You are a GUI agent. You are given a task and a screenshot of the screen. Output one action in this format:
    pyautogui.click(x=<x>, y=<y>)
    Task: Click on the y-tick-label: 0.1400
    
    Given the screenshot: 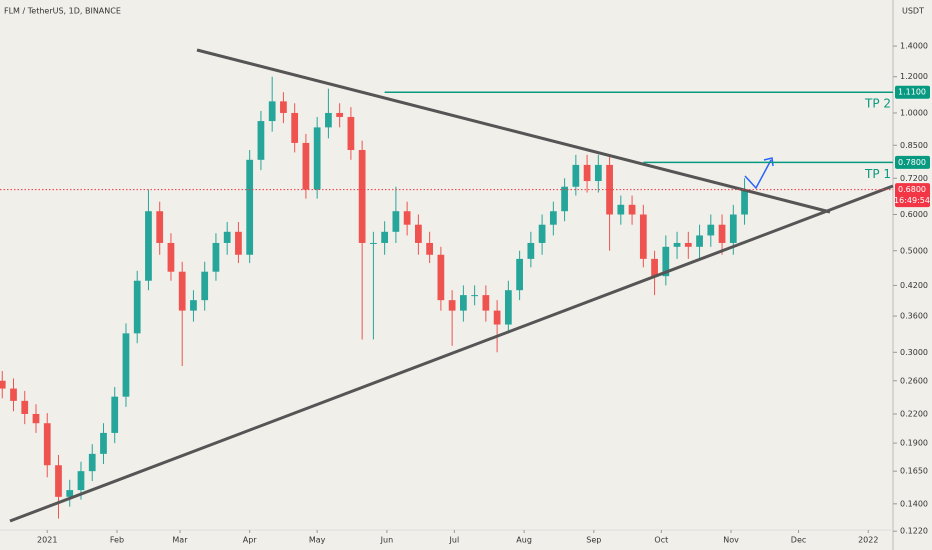 What is the action you would take?
    pyautogui.click(x=914, y=503)
    